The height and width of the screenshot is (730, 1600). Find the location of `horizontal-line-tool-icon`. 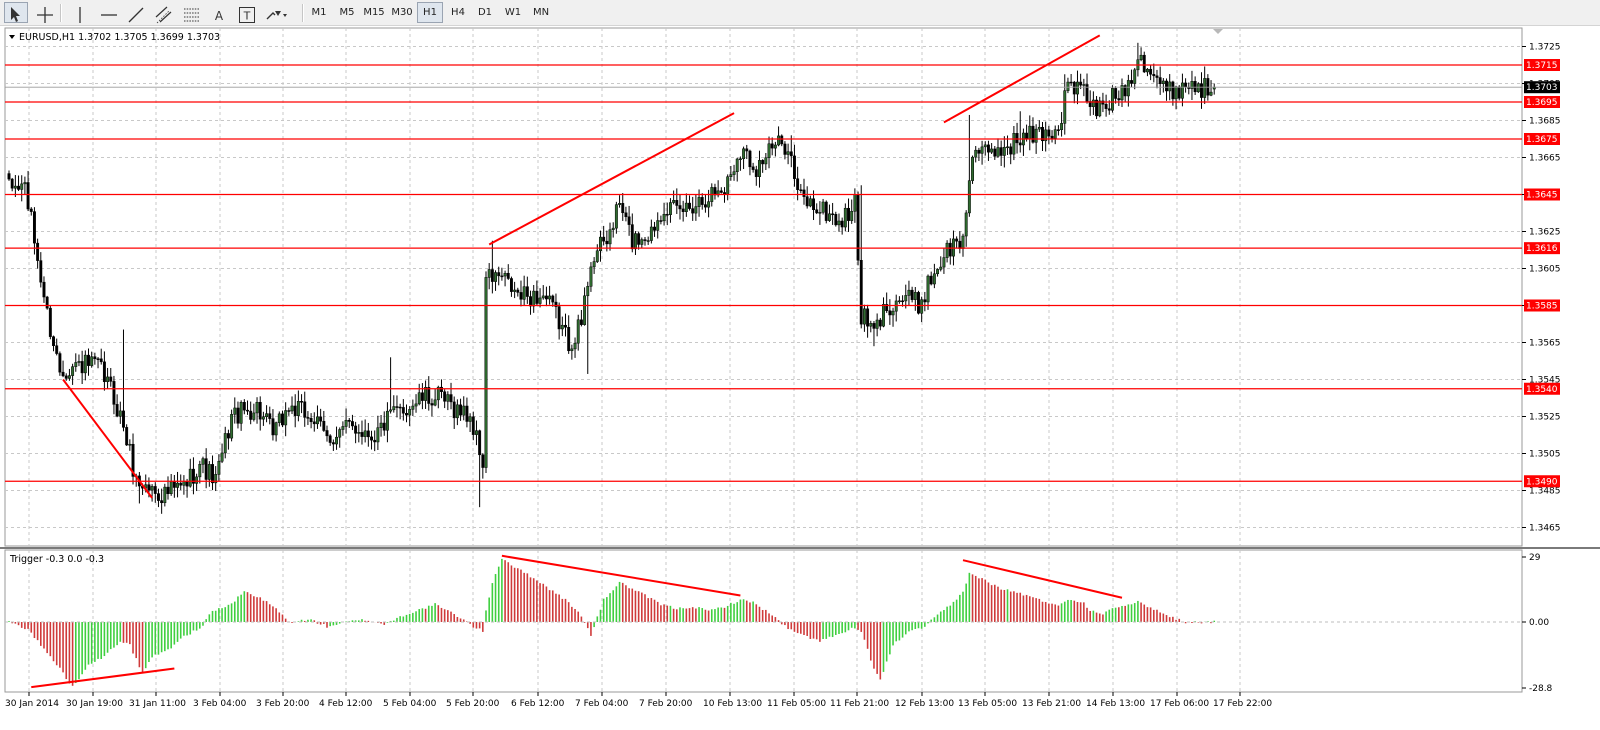

horizontal-line-tool-icon is located at coordinates (109, 15).